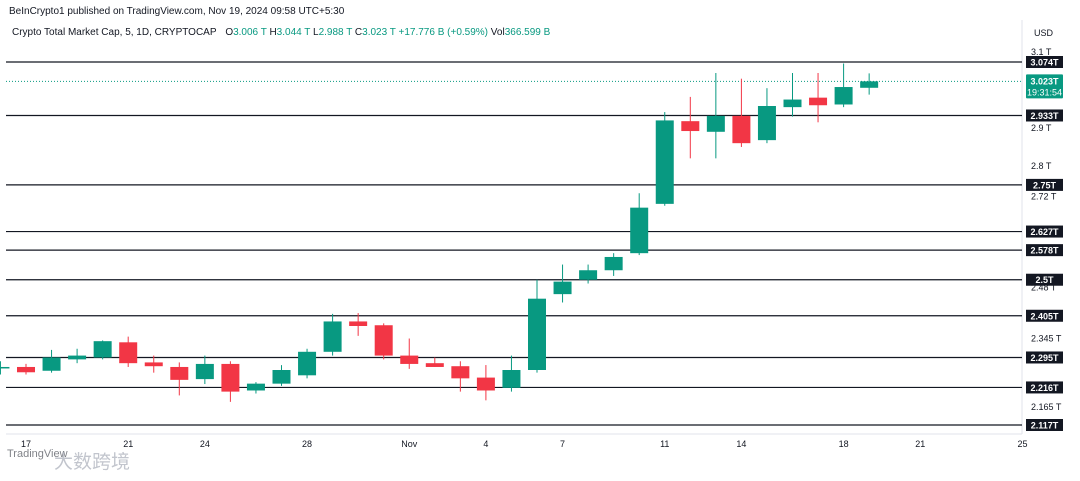 Image resolution: width=1080 pixels, height=481 pixels. What do you see at coordinates (524, 444) in the screenshot?
I see `x-axis-ticks: 17 21 24 28 Nov 4 7 11 14 18 21 25` at bounding box center [524, 444].